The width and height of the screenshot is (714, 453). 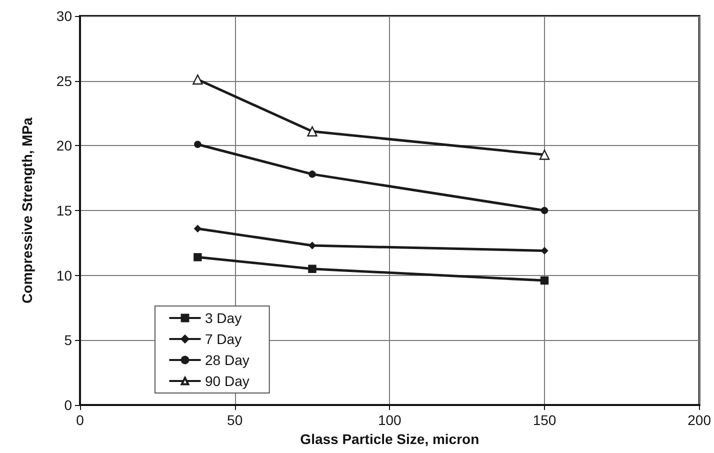 I want to click on y-tick-label: 0, so click(x=68, y=405).